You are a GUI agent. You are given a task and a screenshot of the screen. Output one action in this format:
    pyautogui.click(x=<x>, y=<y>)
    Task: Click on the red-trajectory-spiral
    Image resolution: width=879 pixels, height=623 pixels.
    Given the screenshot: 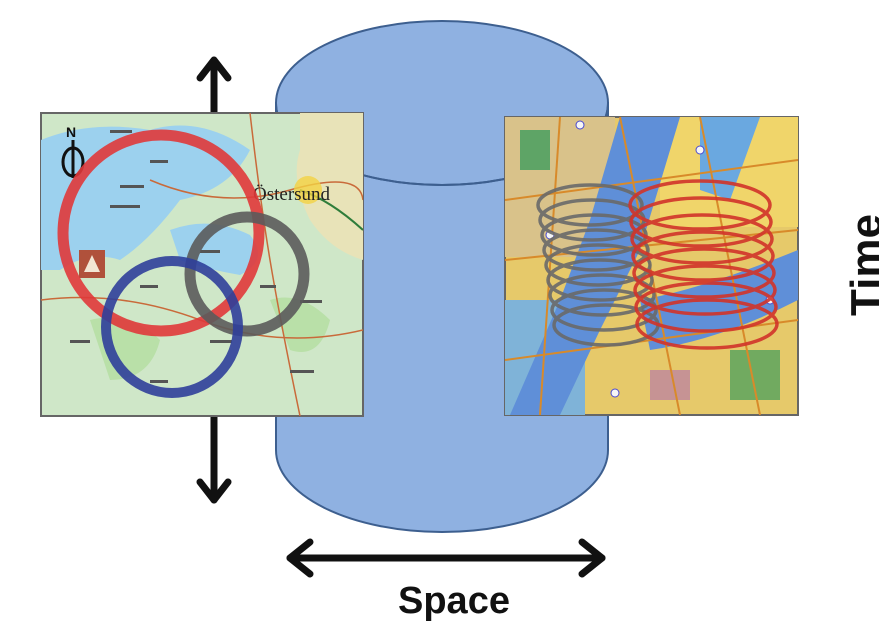 What is the action you would take?
    pyautogui.click(x=703, y=264)
    